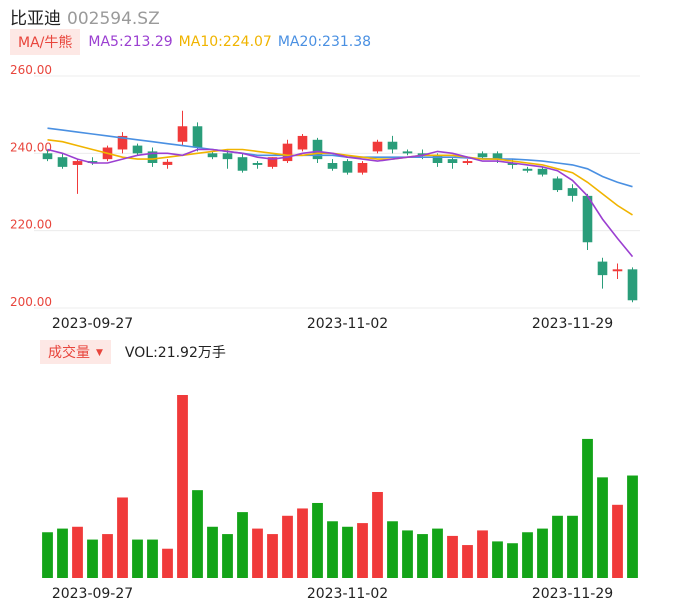 Image resolution: width=686 pixels, height=606 pixels. What do you see at coordinates (31, 70) in the screenshot?
I see `y-tick-label: 260.00` at bounding box center [31, 70].